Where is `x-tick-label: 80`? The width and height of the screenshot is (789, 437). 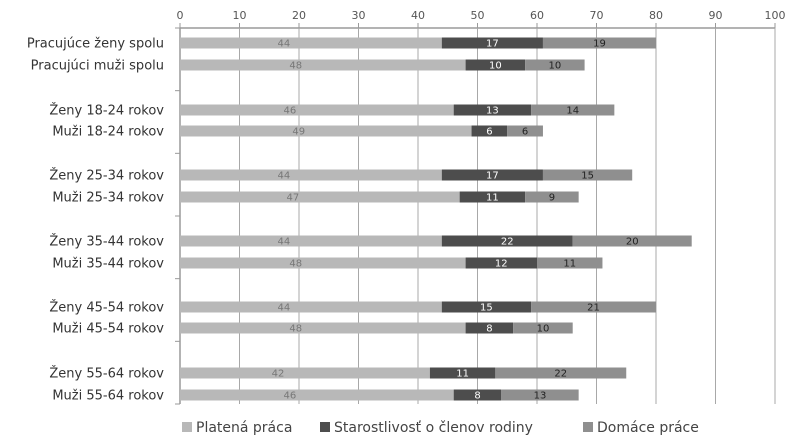 x-tick-label: 80 is located at coordinates (656, 15).